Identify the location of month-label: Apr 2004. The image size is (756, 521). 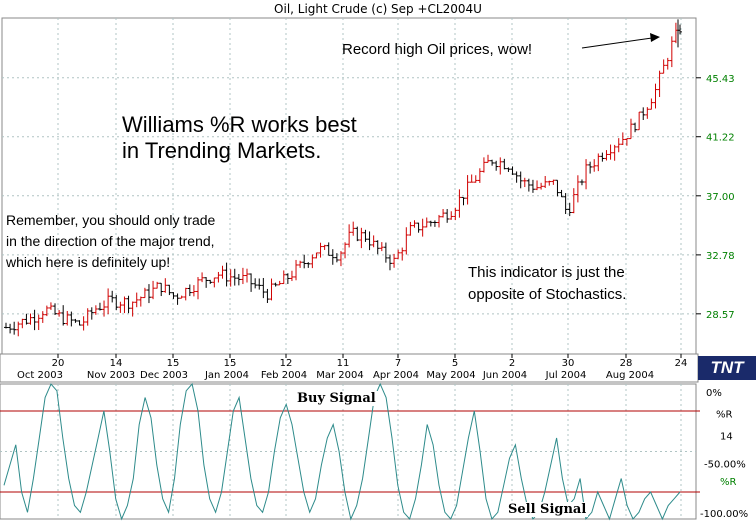
(396, 375).